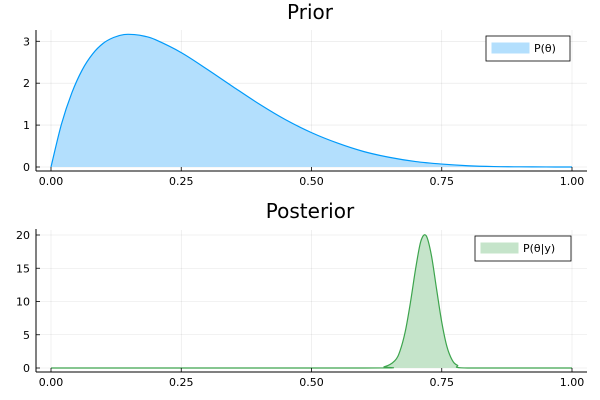 The image size is (600, 400). What do you see at coordinates (26, 41) in the screenshot?
I see `prior-y-tick-label: 3` at bounding box center [26, 41].